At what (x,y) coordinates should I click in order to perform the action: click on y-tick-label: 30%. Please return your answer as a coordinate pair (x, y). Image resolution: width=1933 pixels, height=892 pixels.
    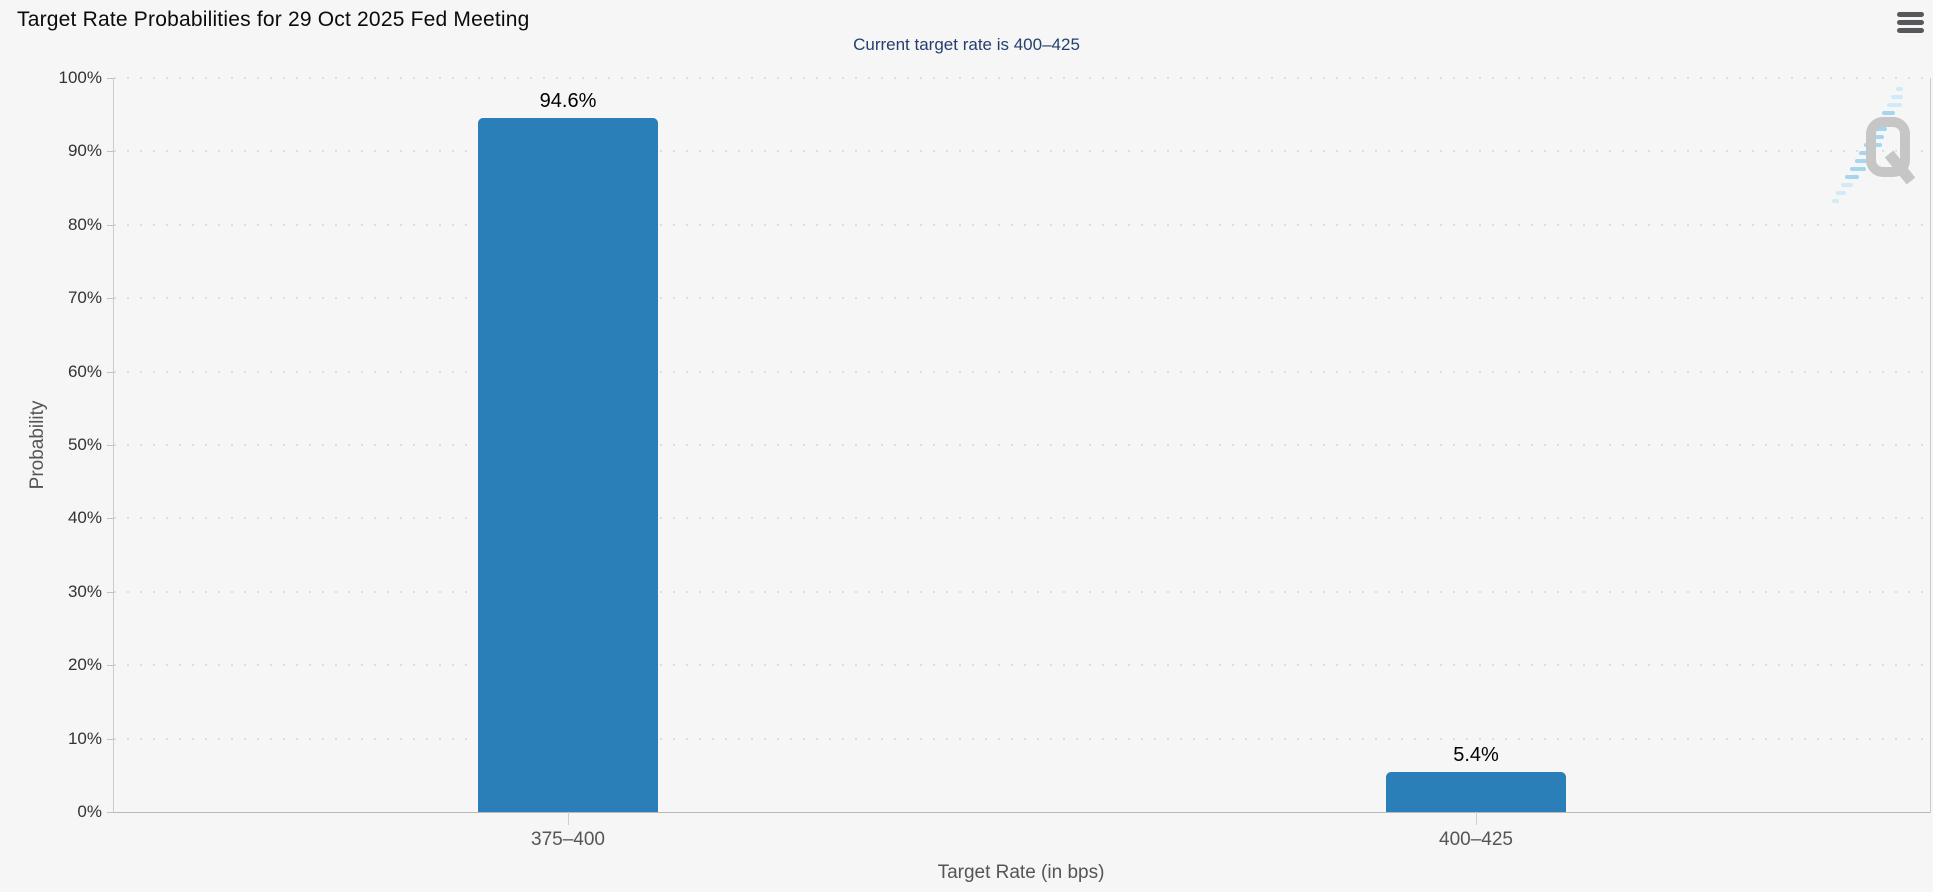
    Looking at the image, I should click on (84, 591).